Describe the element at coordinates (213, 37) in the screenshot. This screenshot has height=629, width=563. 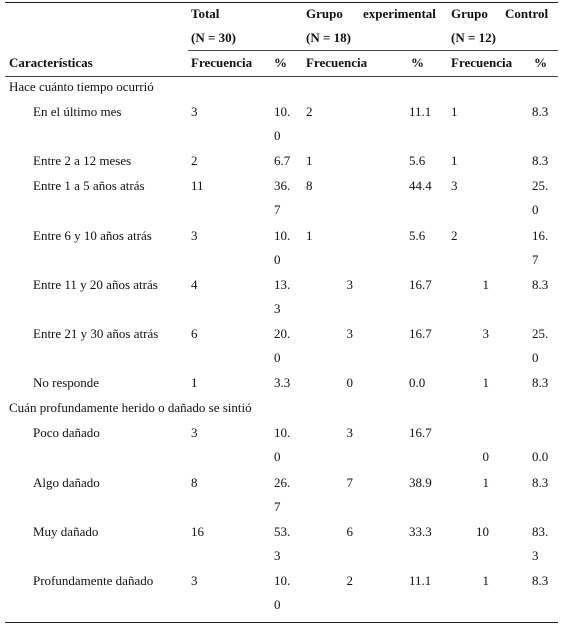
I see `group-total-n: (N = 30)` at that location.